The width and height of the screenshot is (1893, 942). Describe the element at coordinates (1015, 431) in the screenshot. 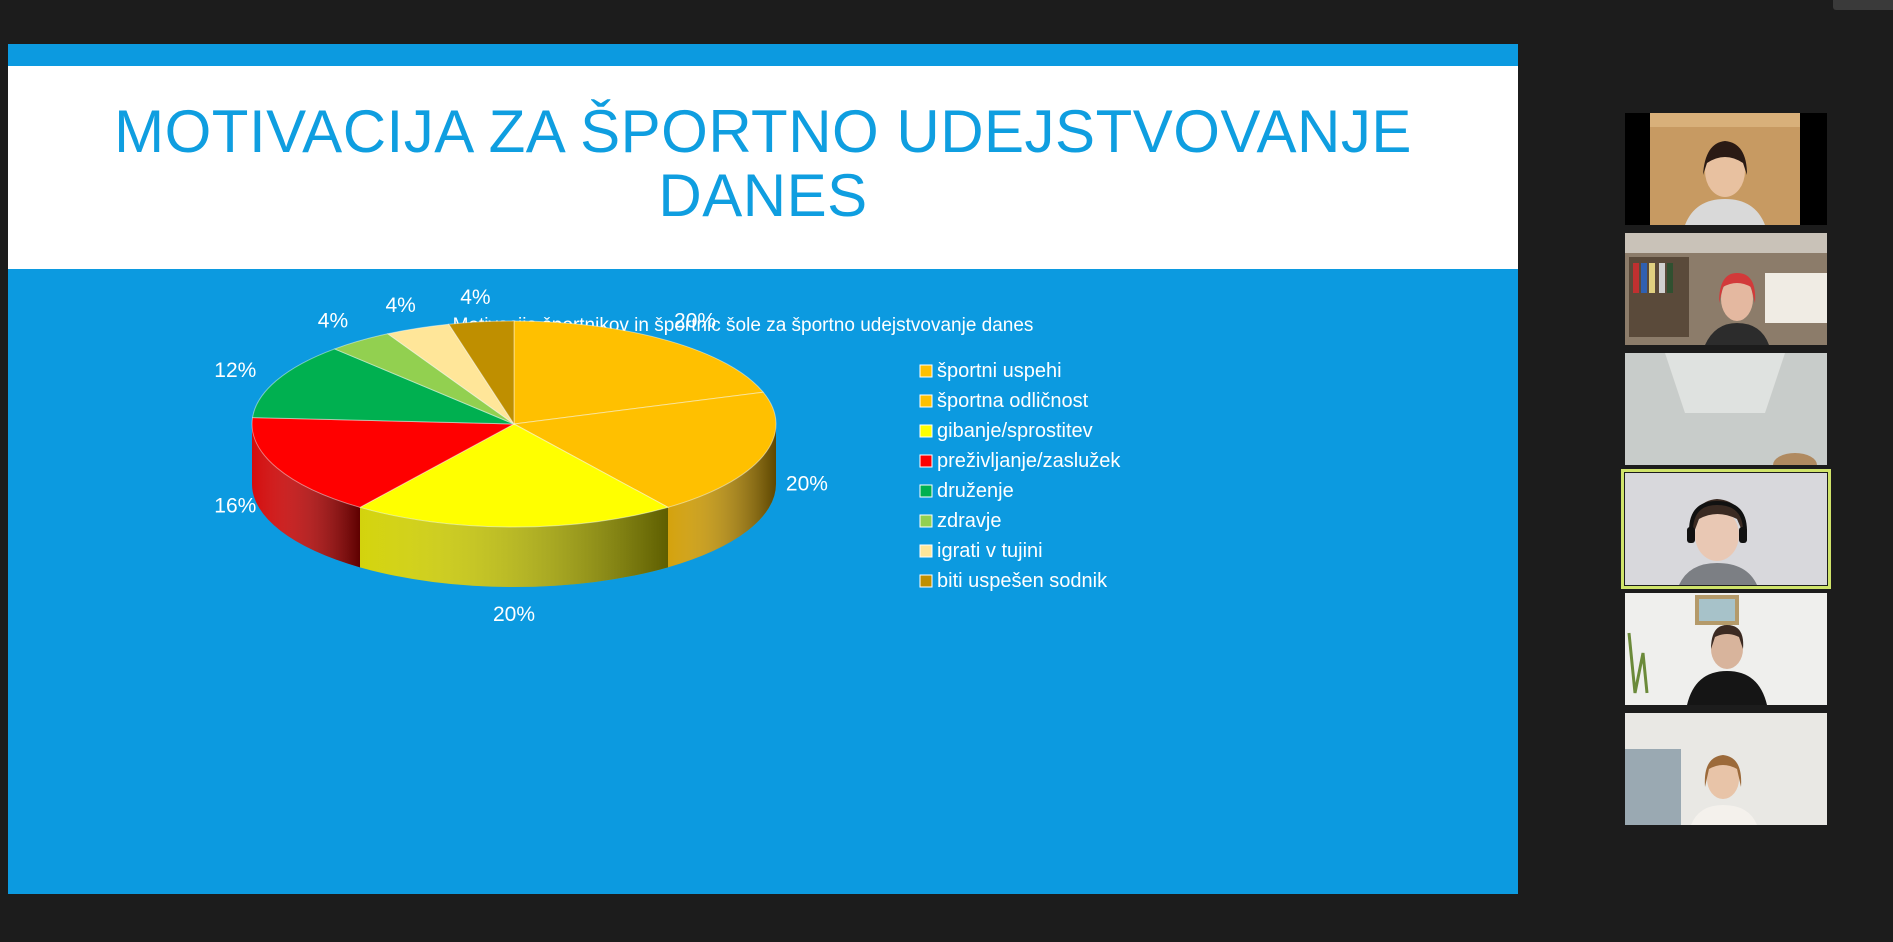

I see `legend-label-2: gibanje/sprostitev` at that location.